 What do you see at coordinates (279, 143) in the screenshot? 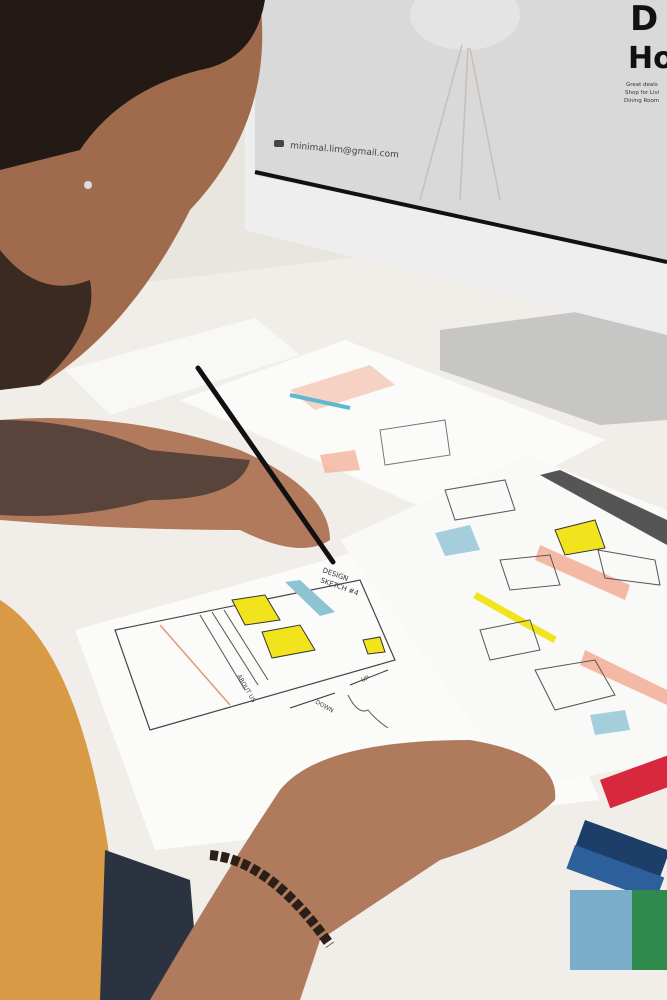
I see `mail-icon` at bounding box center [279, 143].